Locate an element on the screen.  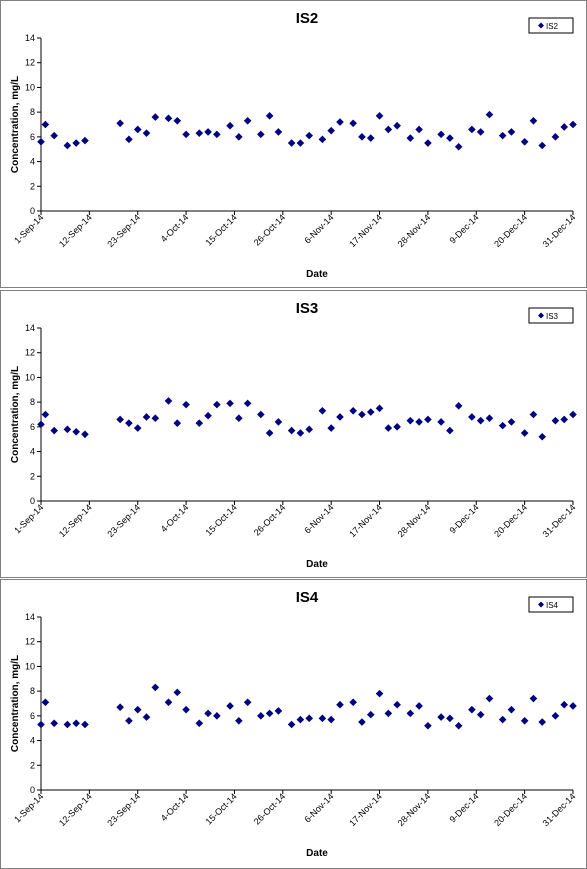
x-tick-label: 17-Nov-14 is located at coordinates (365, 230).